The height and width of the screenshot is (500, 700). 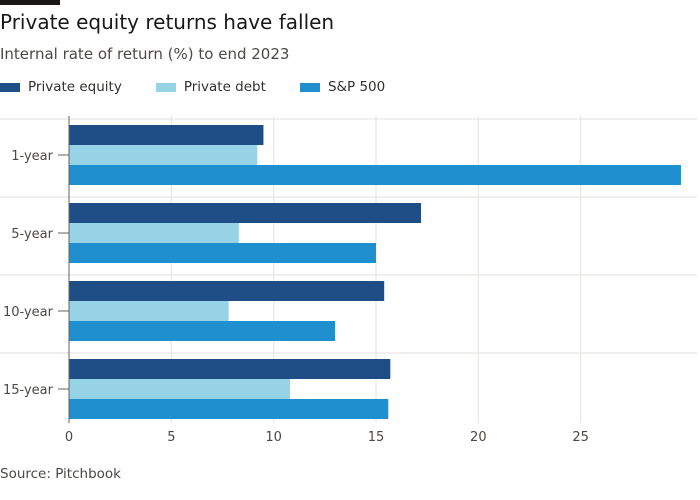 I want to click on bar-private-debt-10-year, so click(x=149, y=311).